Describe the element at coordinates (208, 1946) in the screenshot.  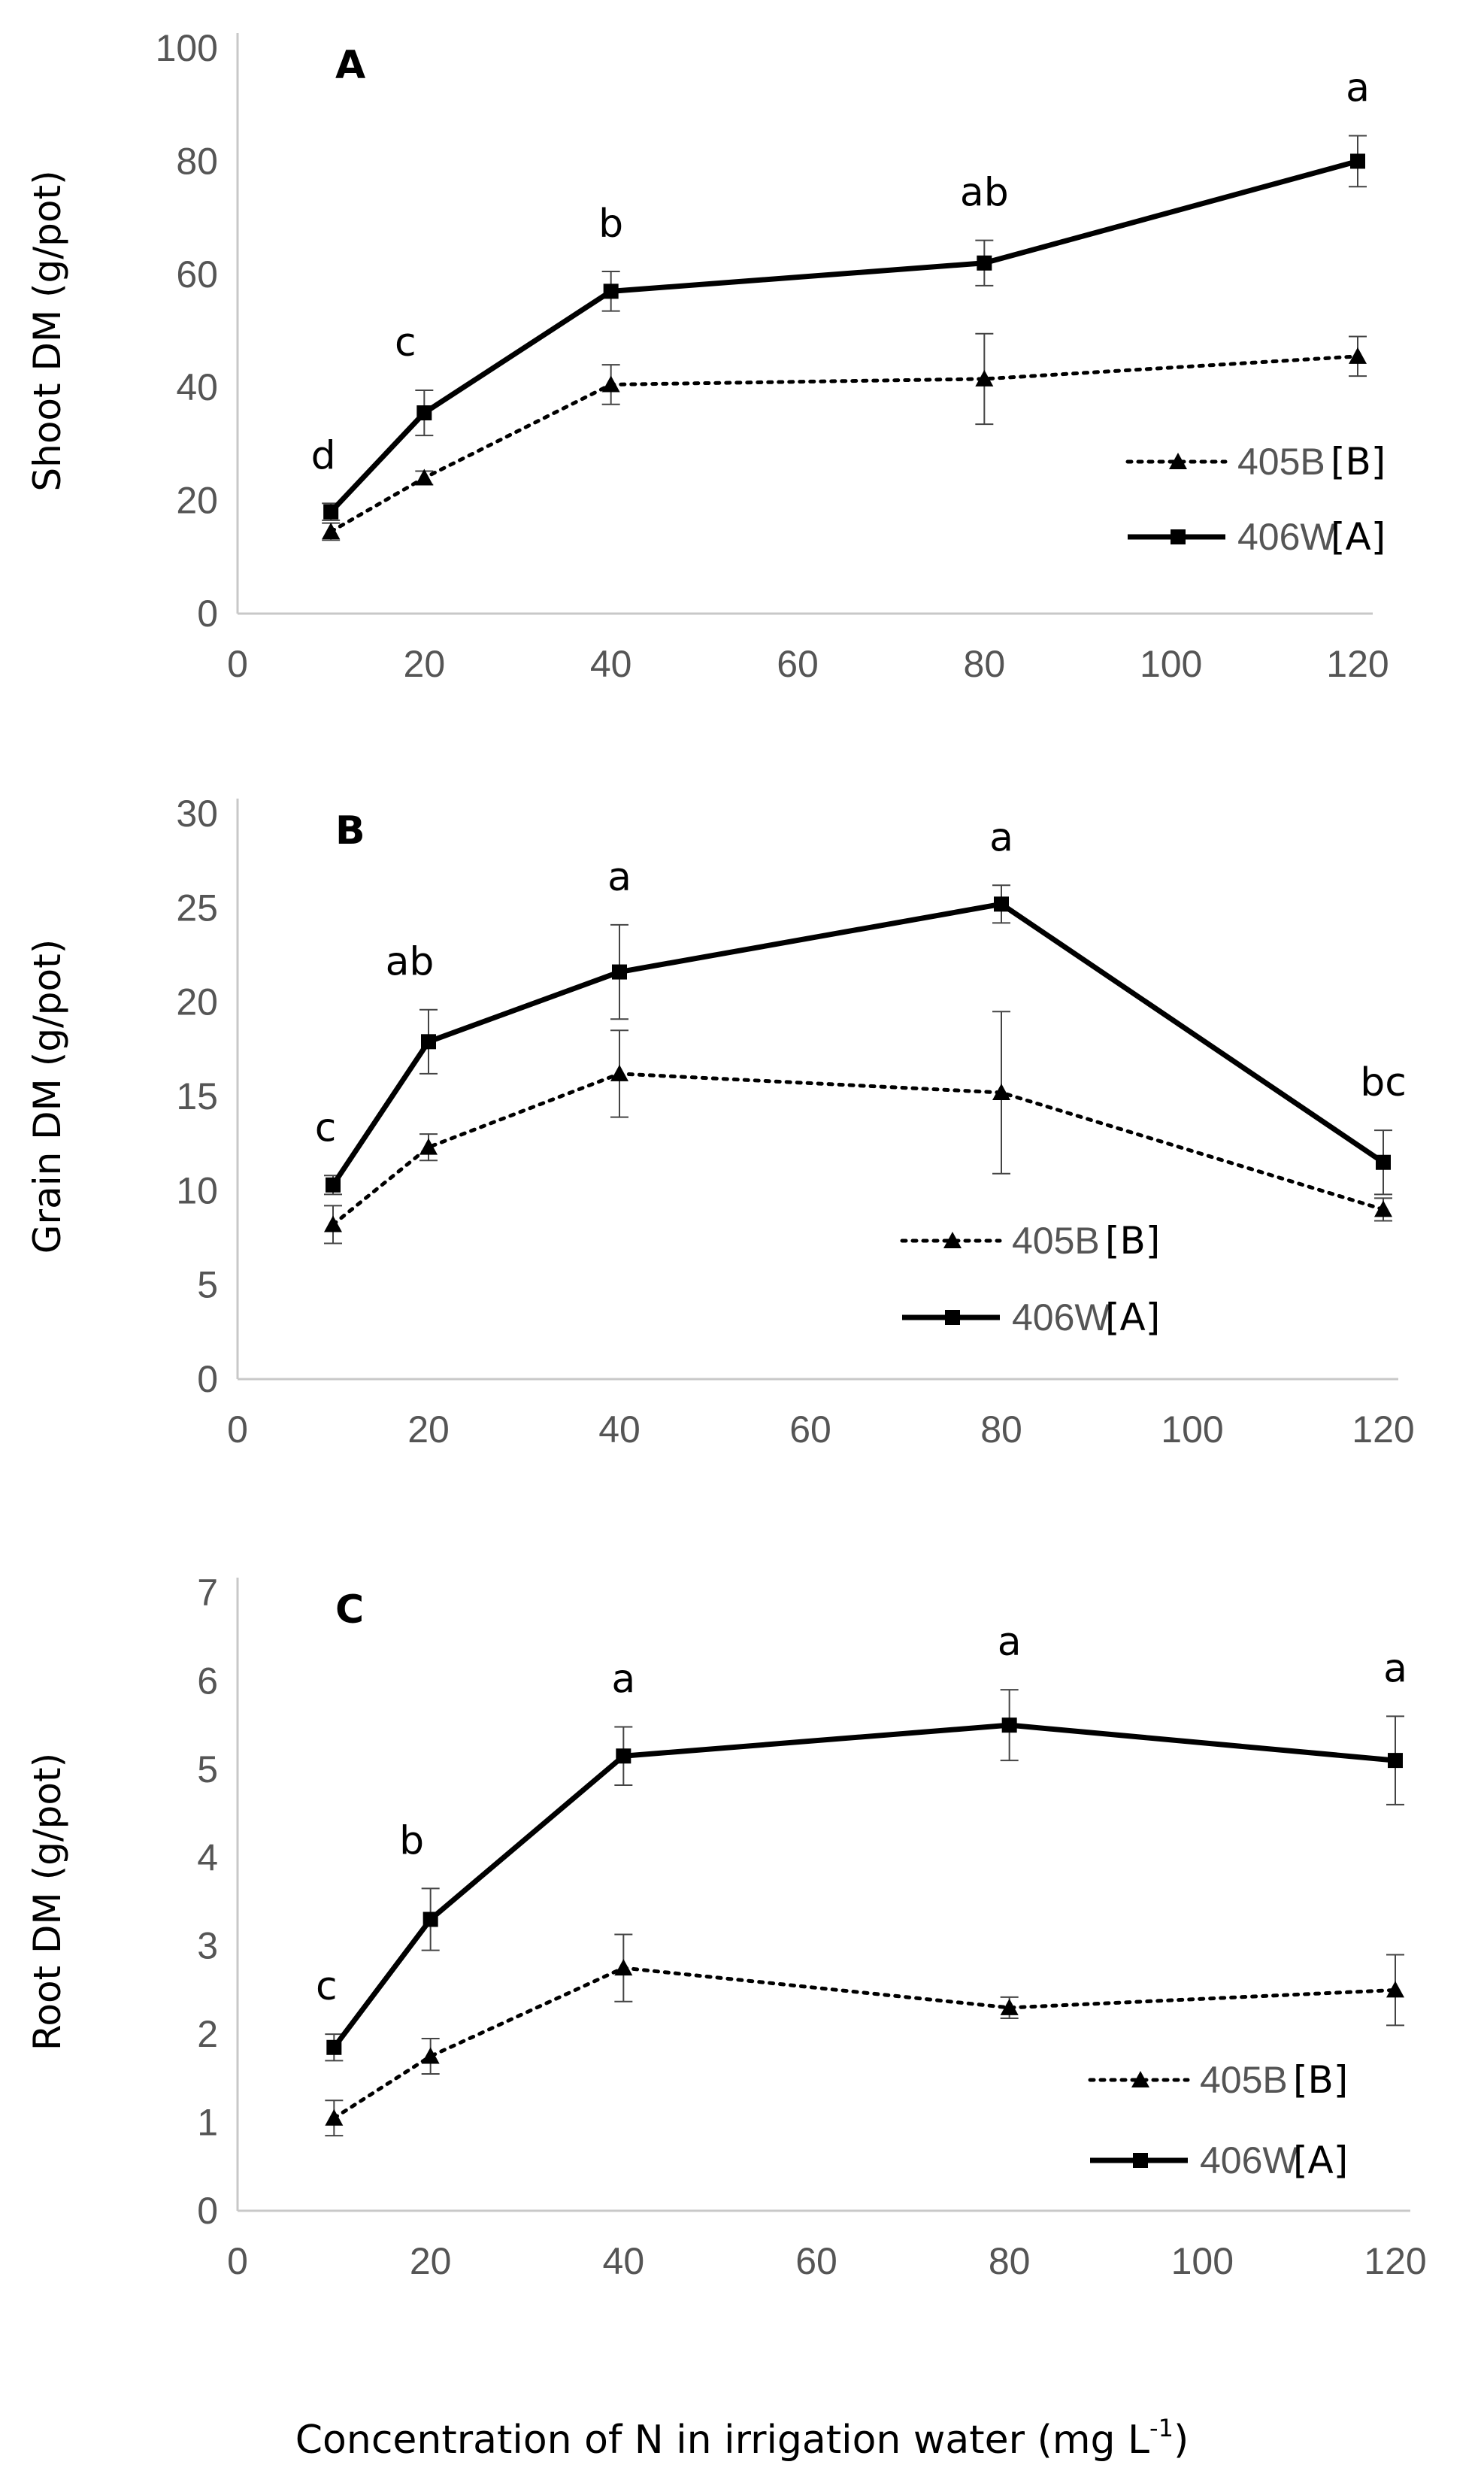
I see `y-tick-label: 3` at that location.